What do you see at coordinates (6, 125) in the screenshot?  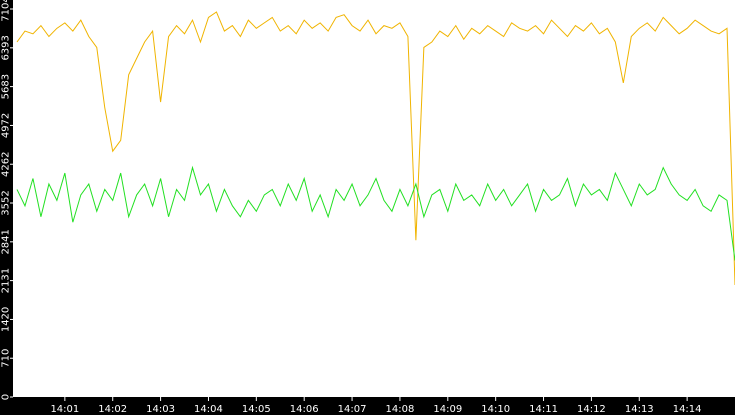 I see `y-tick-label: 4972` at bounding box center [6, 125].